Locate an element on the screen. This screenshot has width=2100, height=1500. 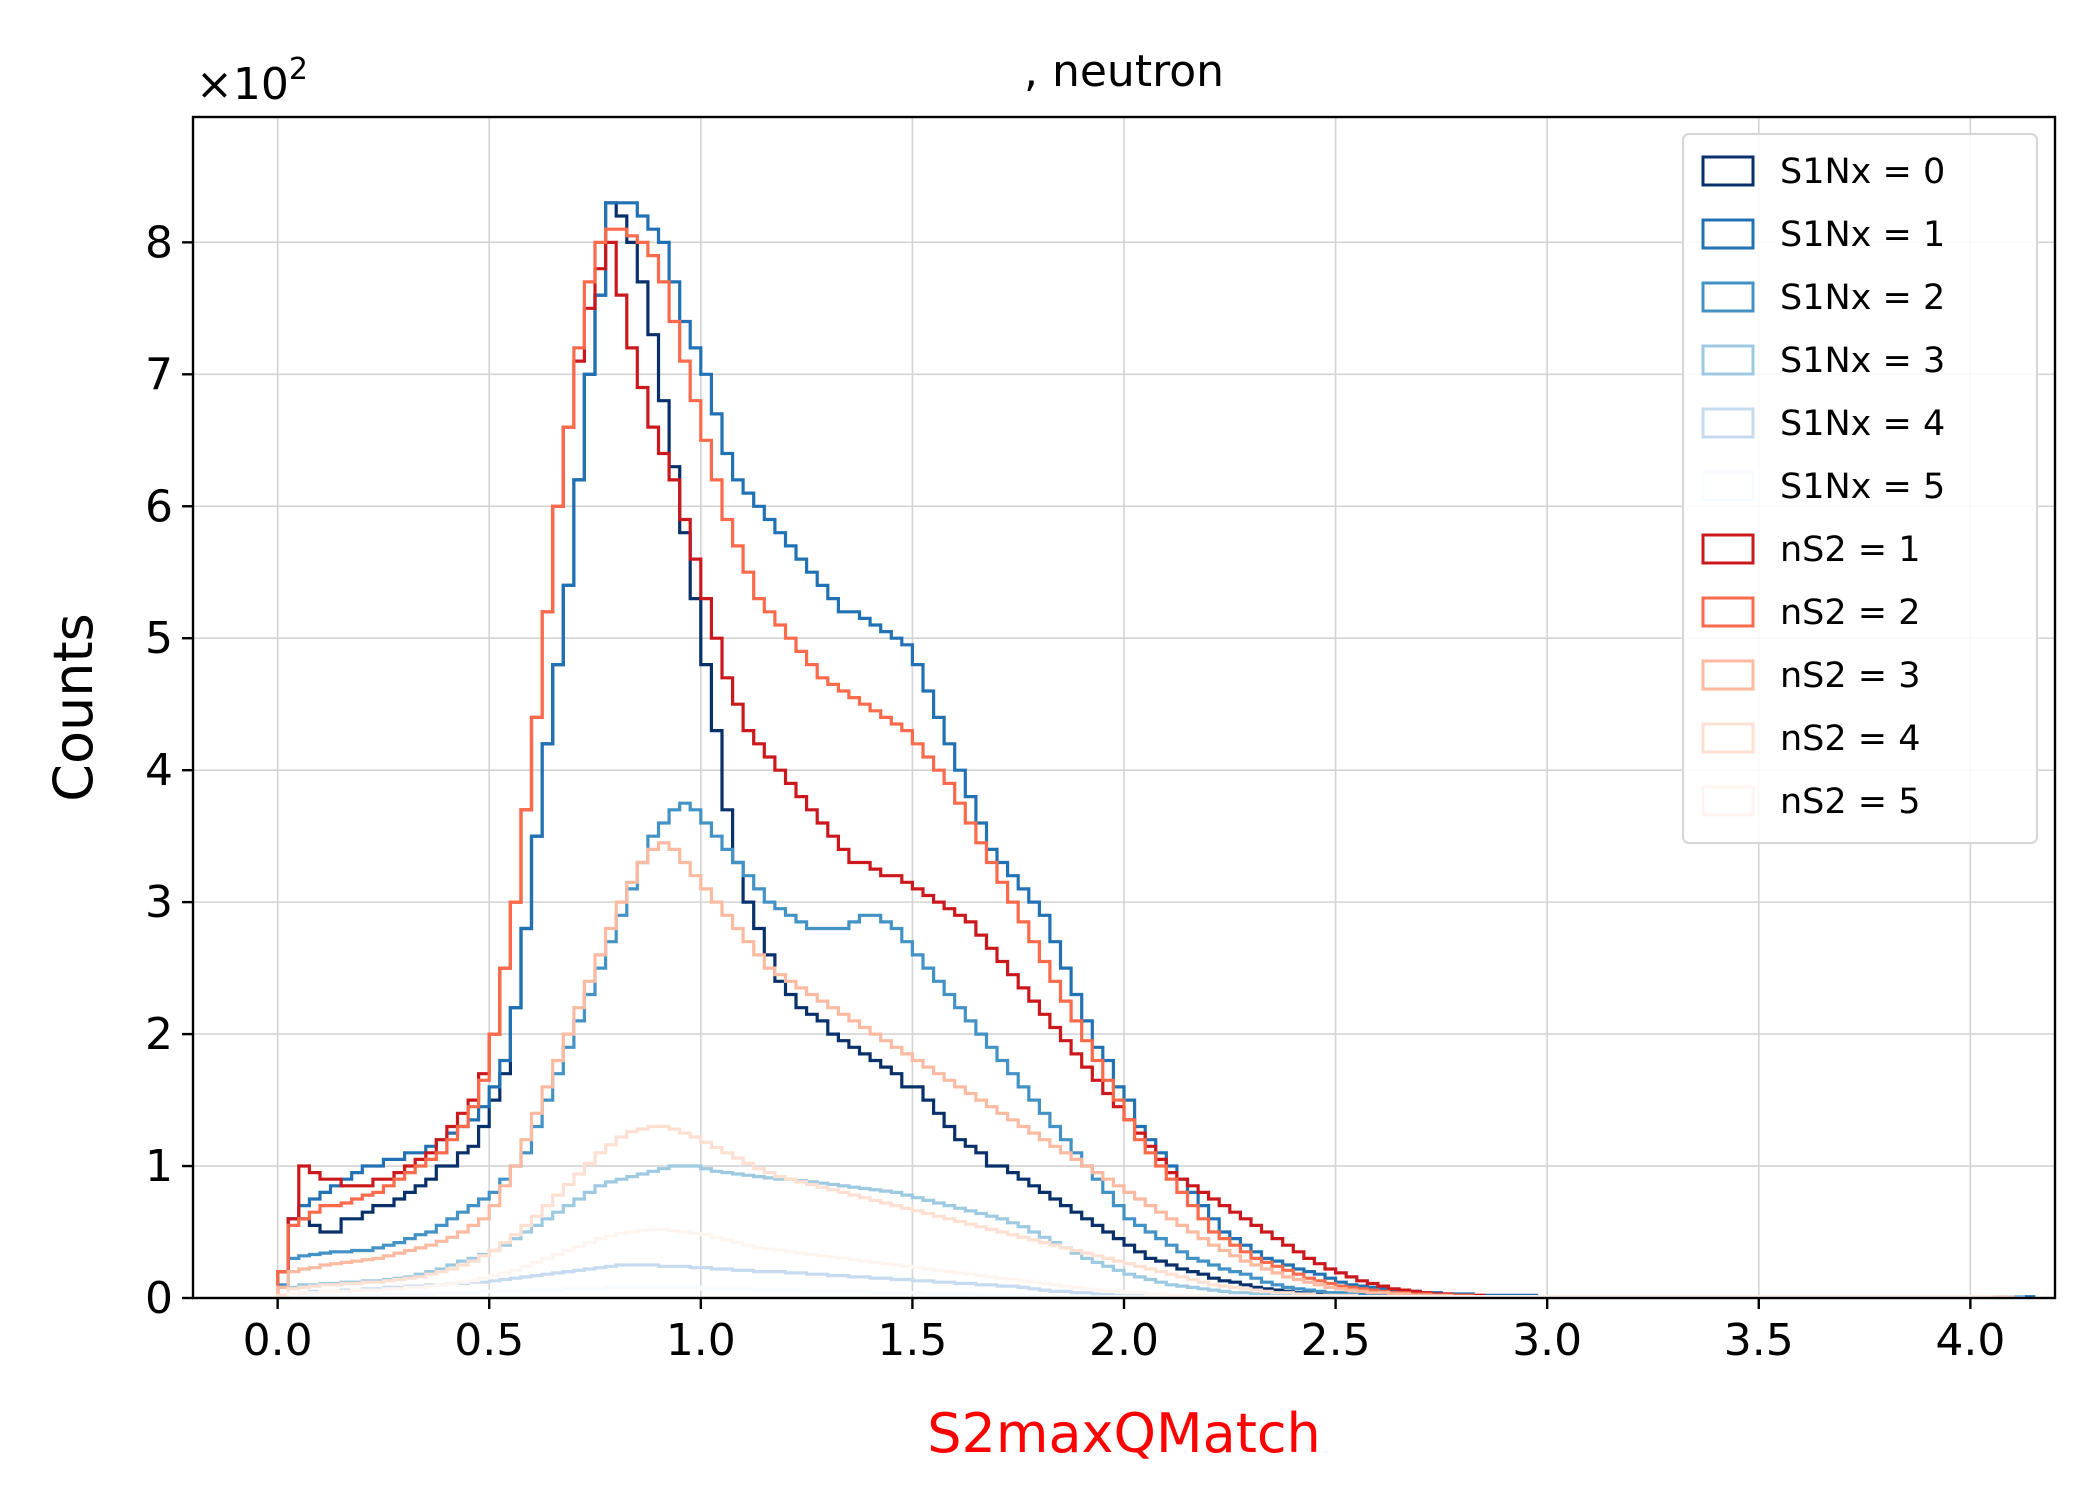
y-tick-label: 1 is located at coordinates (159, 1166).